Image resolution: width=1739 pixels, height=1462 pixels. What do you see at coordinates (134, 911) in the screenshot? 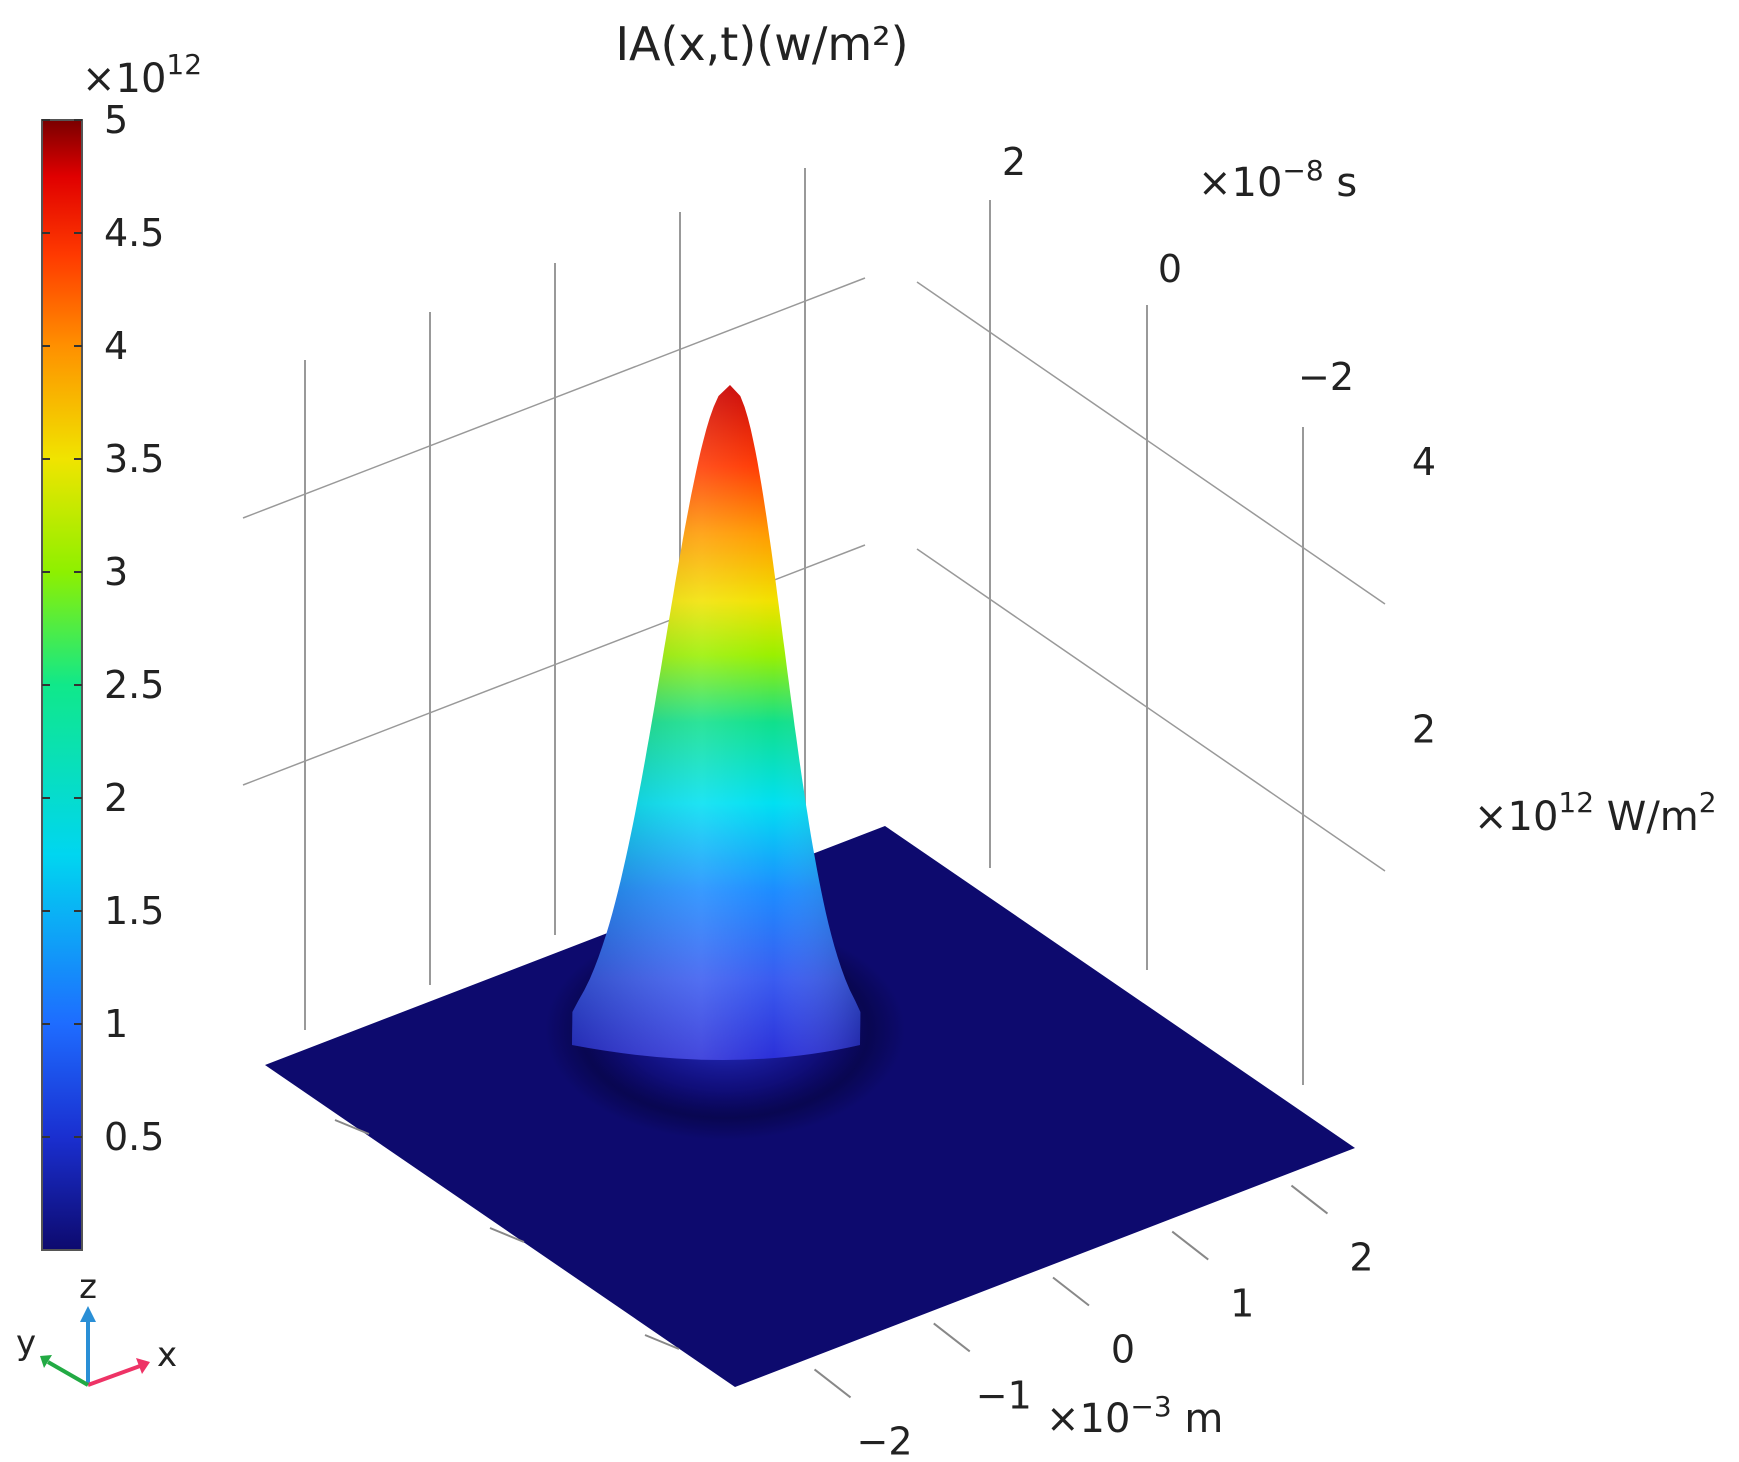
I see `colorbar-tick-label: 1.5` at bounding box center [134, 911].